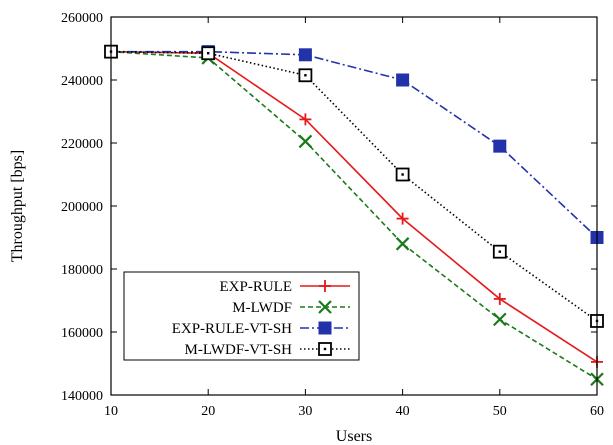  Describe the element at coordinates (82, 270) in the screenshot. I see `y-tick-label: 180000` at that location.